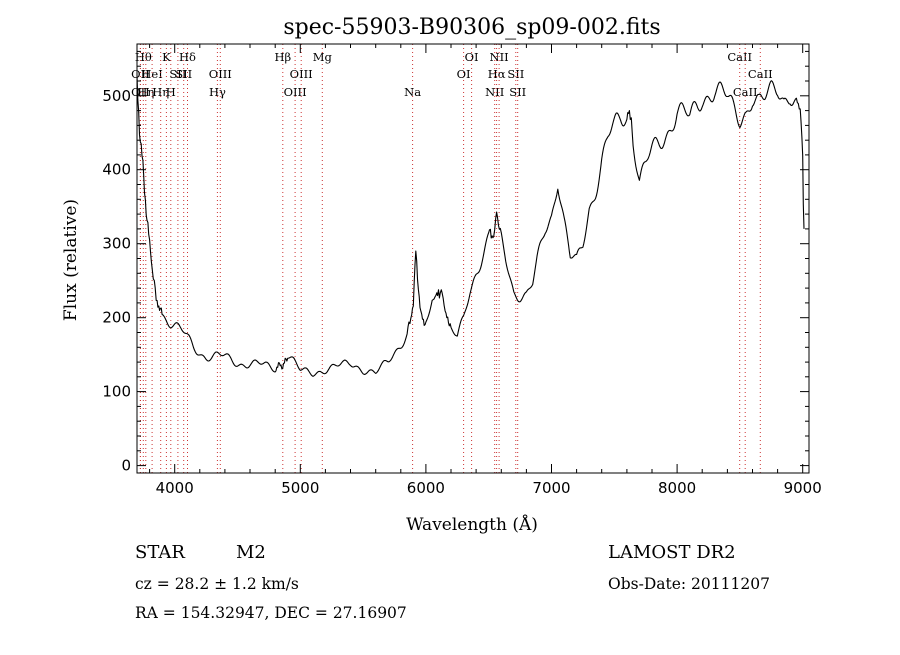 This screenshot has height=655, width=900. Describe the element at coordinates (160, 552) in the screenshot. I see `object-class: STAR` at that location.